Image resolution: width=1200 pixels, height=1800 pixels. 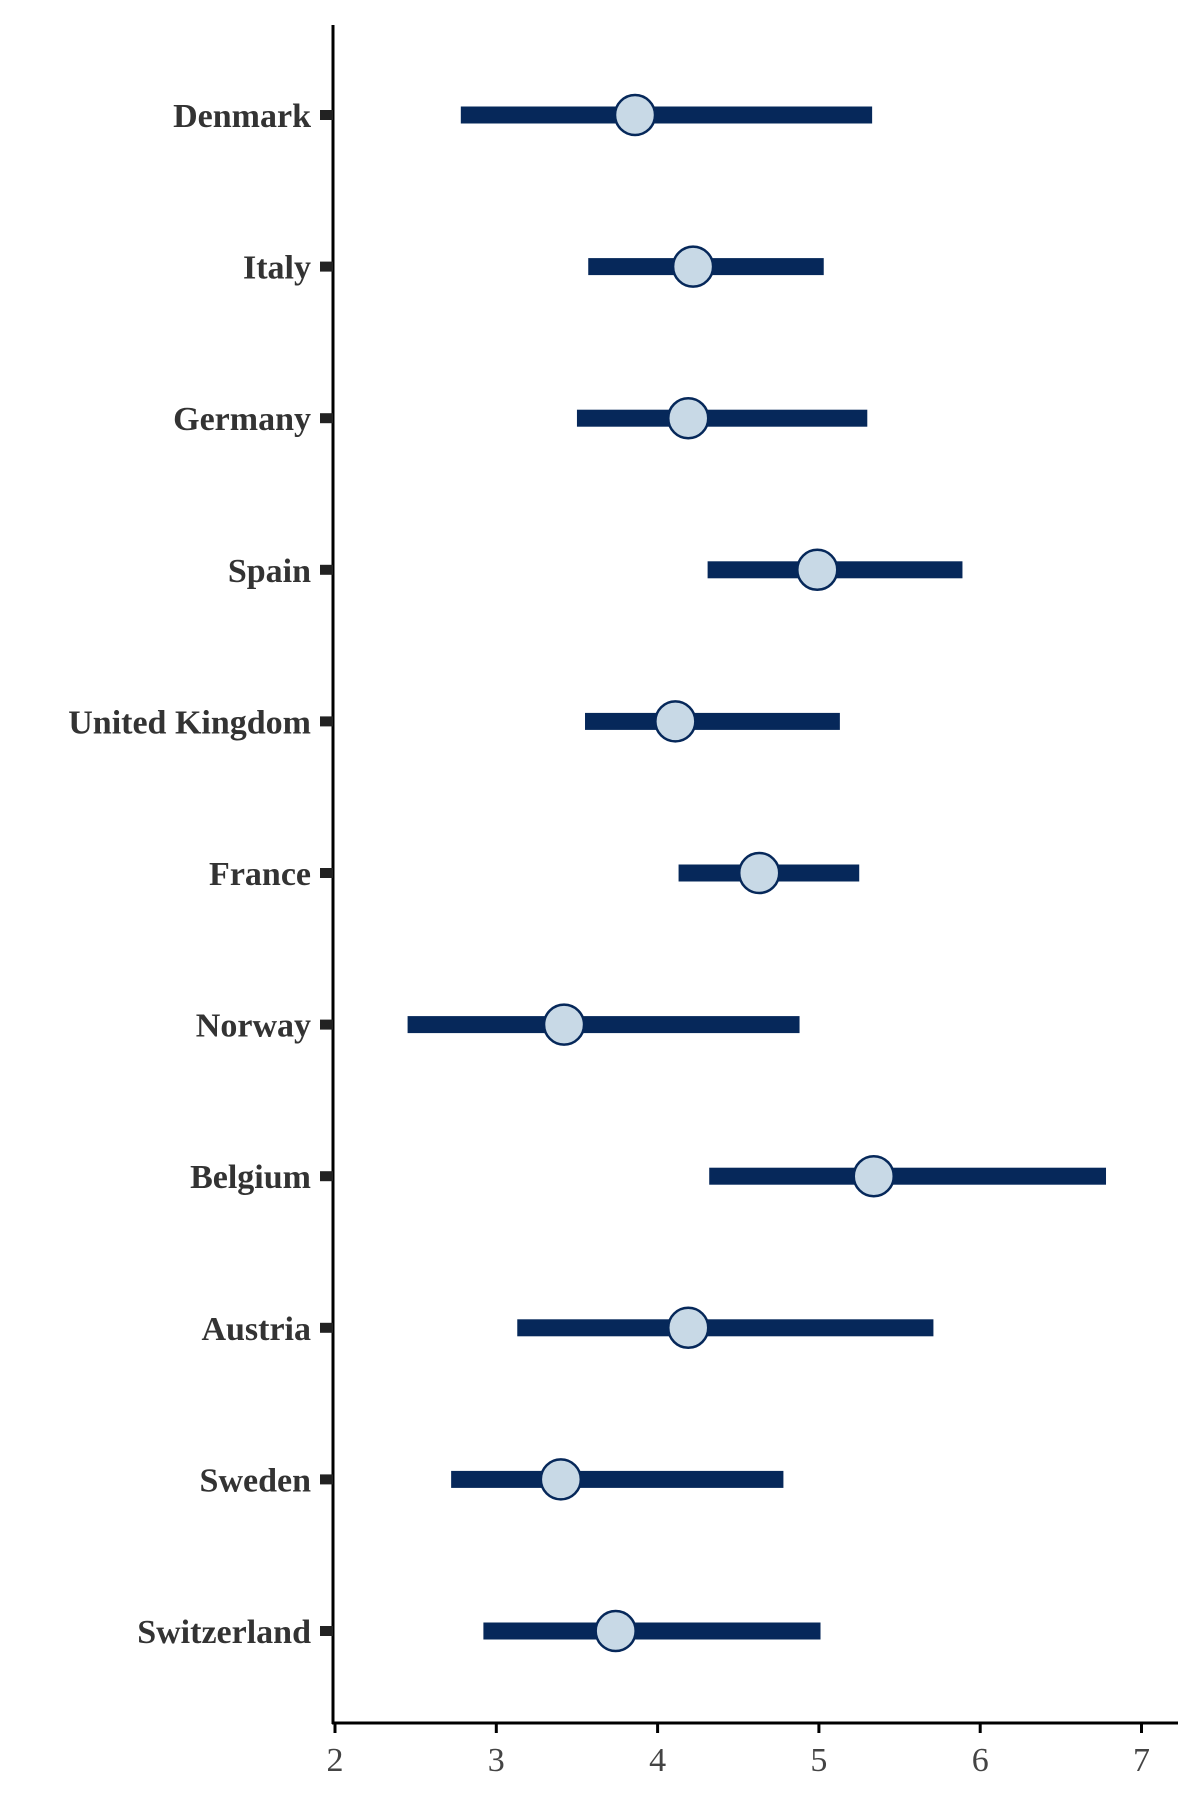 I want to click on category-label: Denmark, so click(x=242, y=116).